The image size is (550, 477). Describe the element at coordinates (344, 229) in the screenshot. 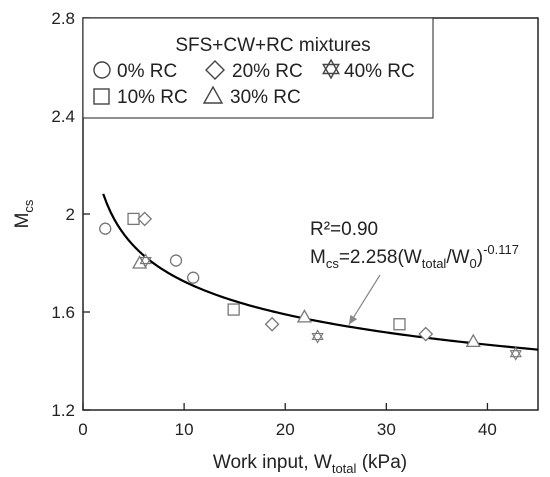

I see `r2-annotation: R²=0.90` at that location.